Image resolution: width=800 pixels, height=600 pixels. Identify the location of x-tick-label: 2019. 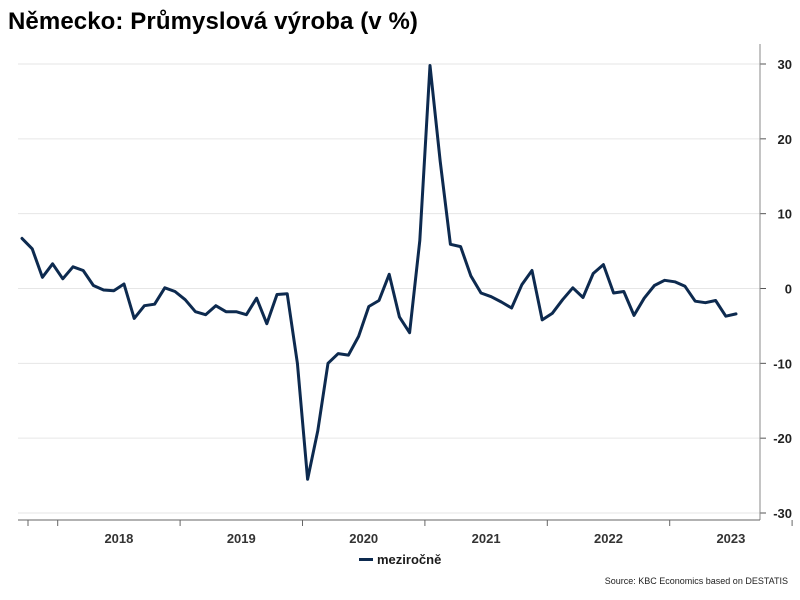
(241, 538).